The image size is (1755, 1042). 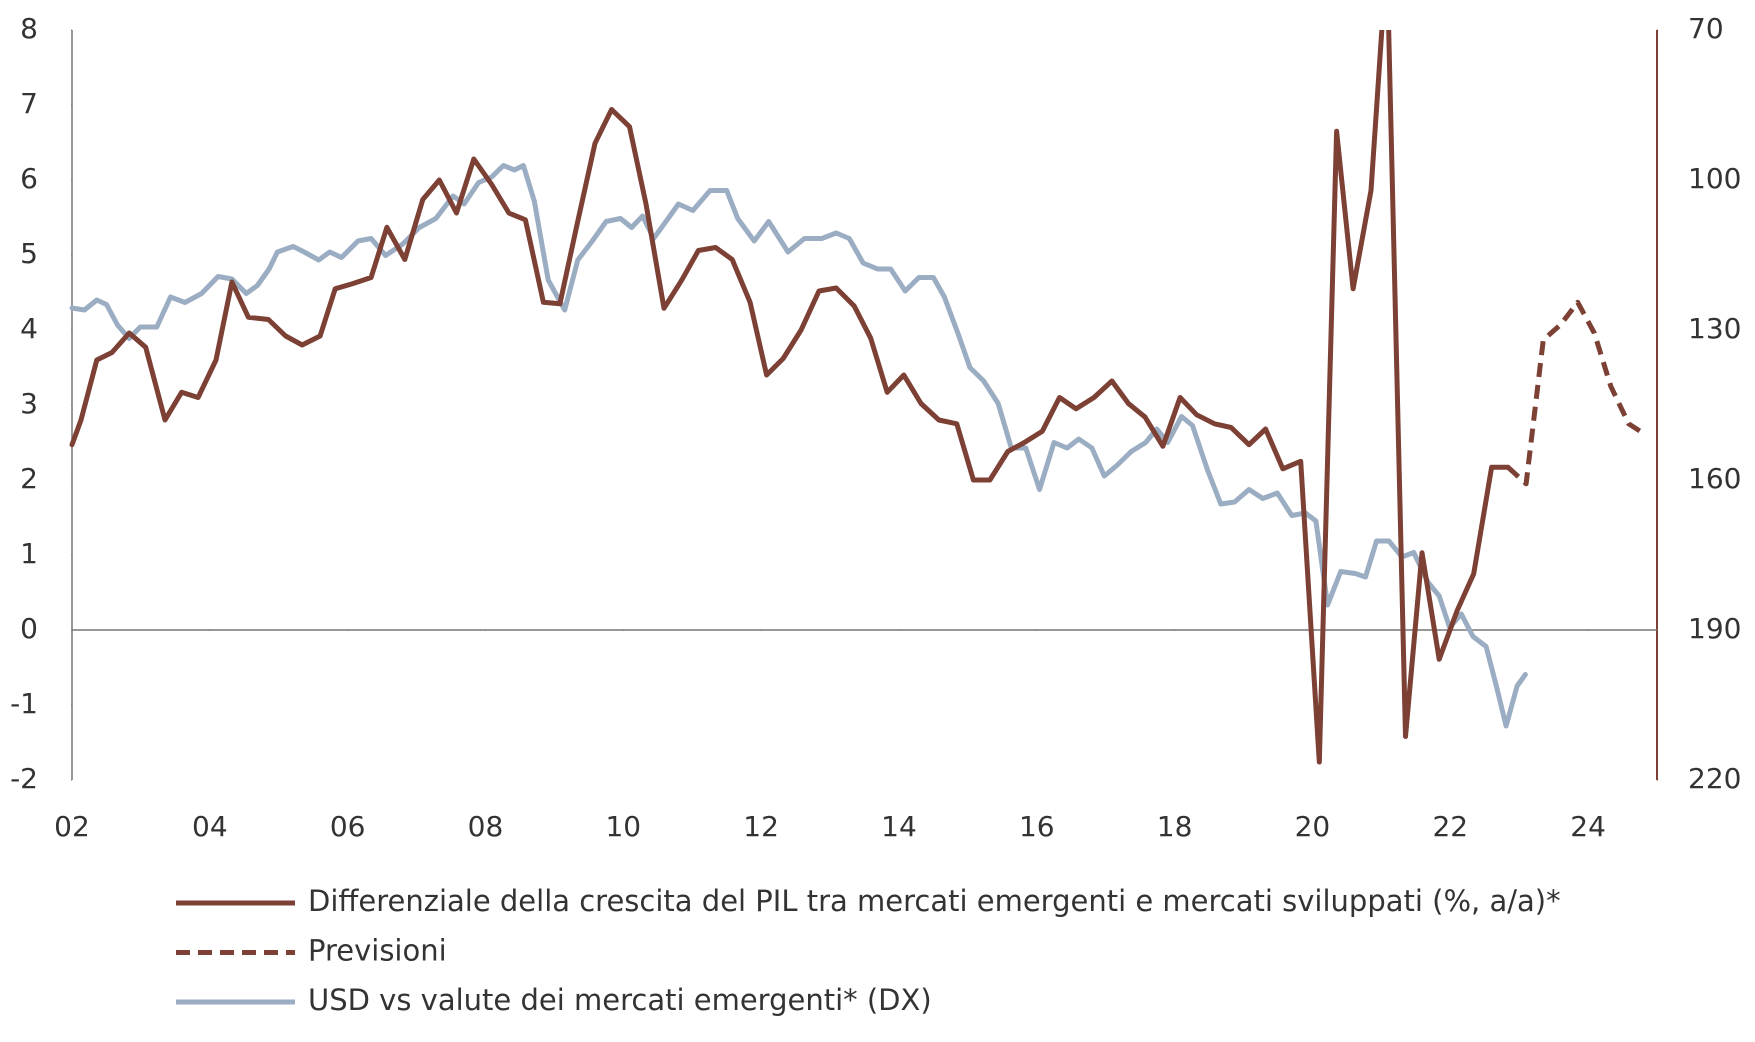 I want to click on y2-tick-label: 70, so click(x=1706, y=28).